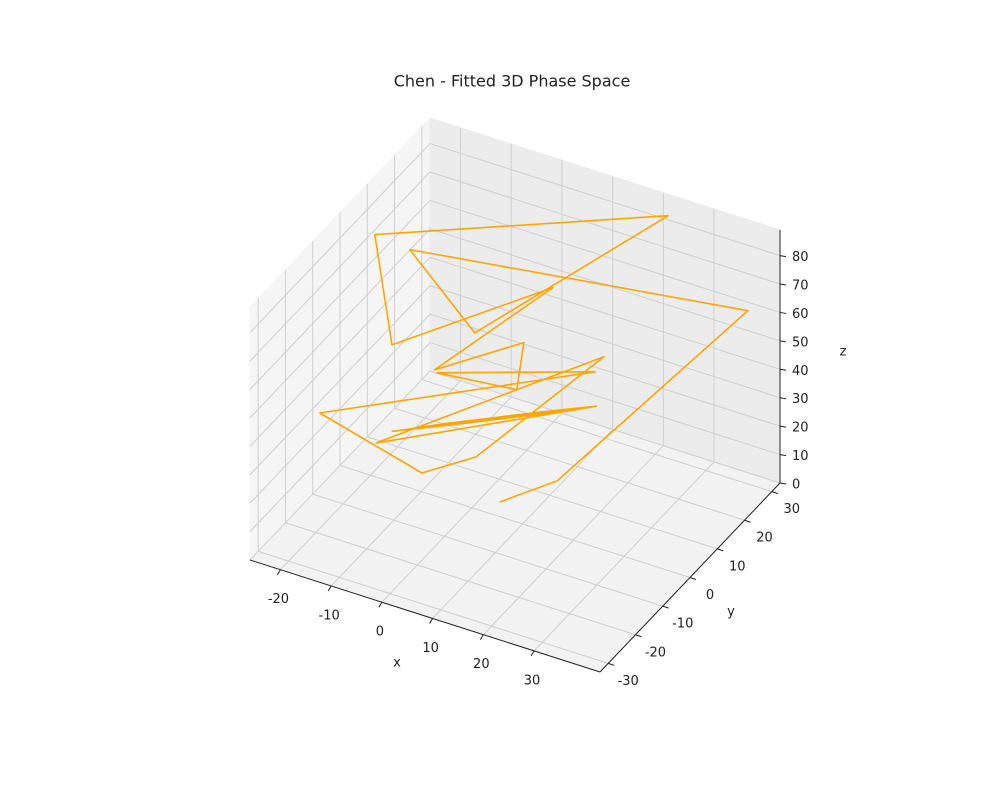  What do you see at coordinates (655, 652) in the screenshot?
I see `y-tick-label: -20` at bounding box center [655, 652].